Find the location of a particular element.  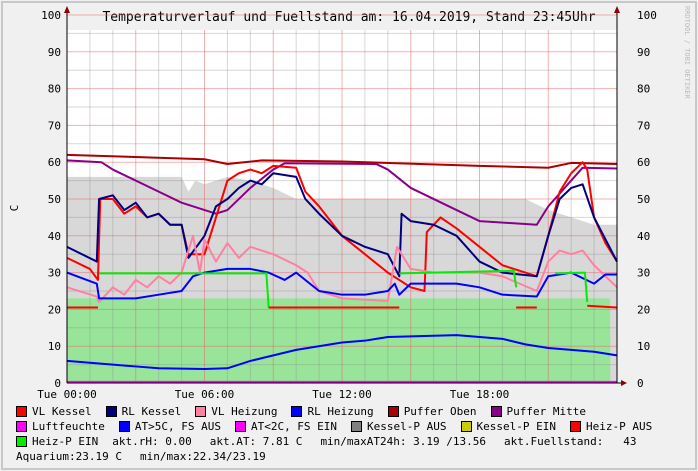

y-tick-label-left: 60 is located at coordinates (54, 162).